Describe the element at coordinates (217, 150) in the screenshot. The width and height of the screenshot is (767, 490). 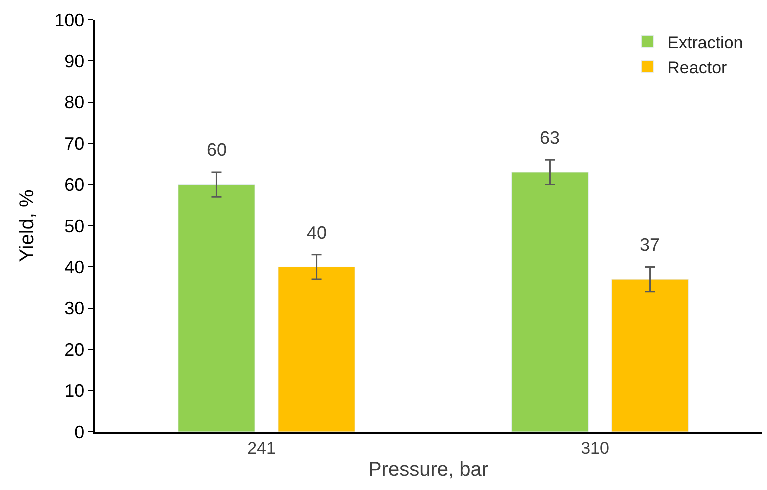
I see `data-label: 60` at that location.